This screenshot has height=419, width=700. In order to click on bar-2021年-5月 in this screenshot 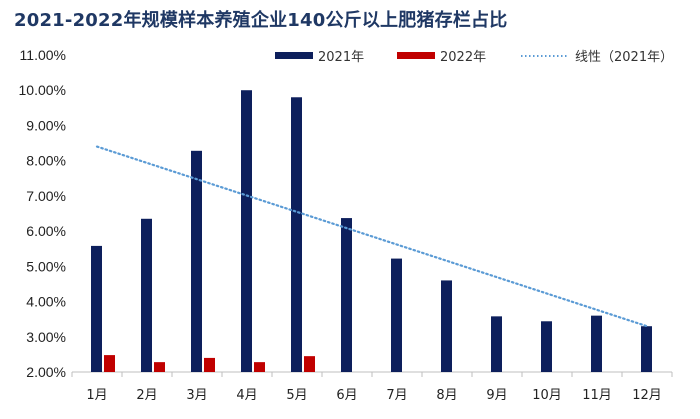, I will do `click(296, 235)`.